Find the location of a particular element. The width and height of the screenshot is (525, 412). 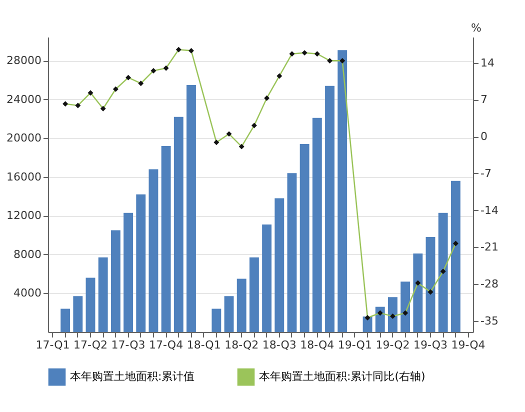

x-tick-label: 18-Q2 is located at coordinates (241, 345).